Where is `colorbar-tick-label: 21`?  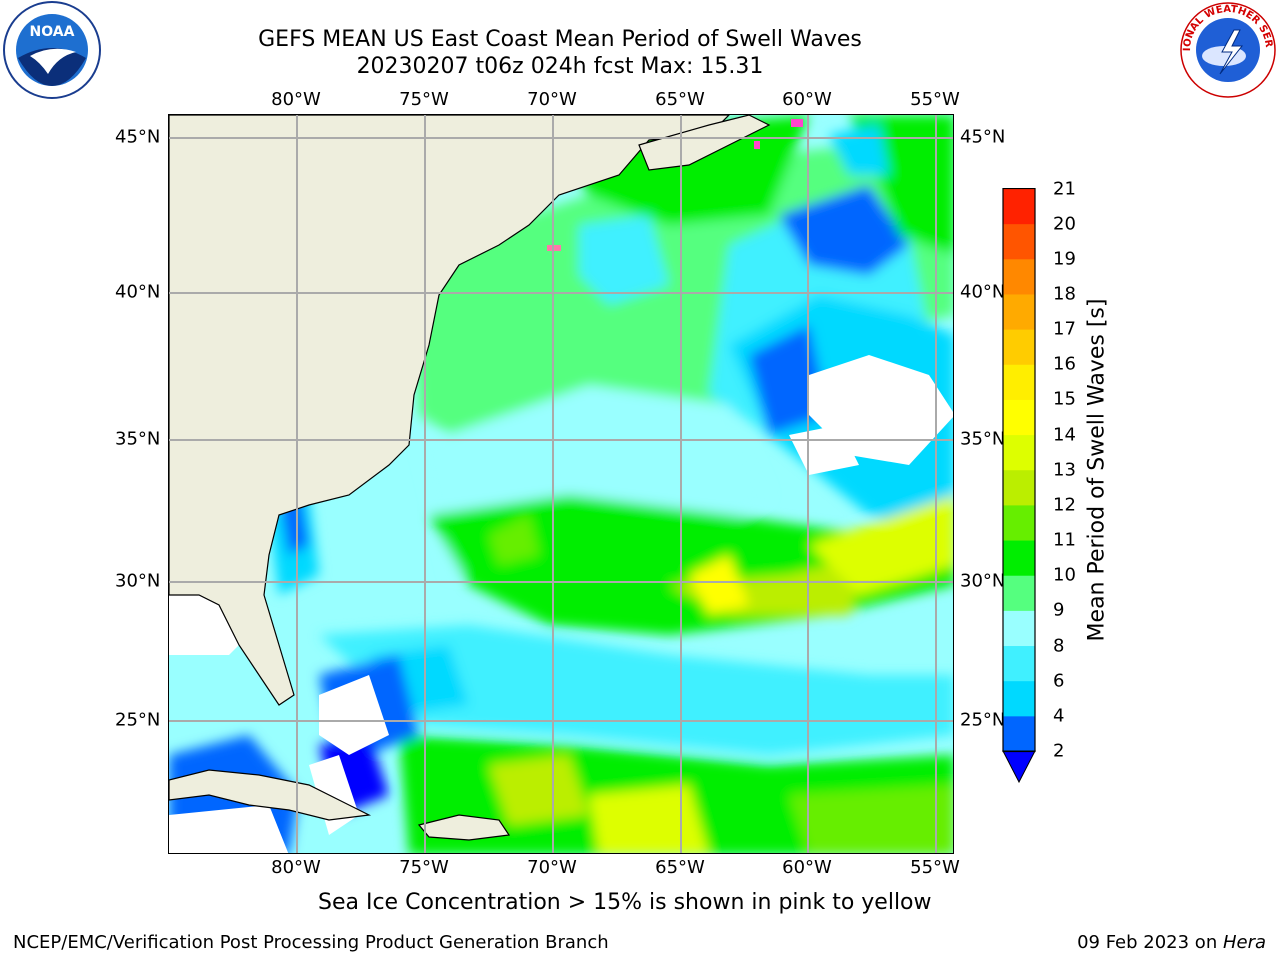 colorbar-tick-label: 21 is located at coordinates (1064, 188).